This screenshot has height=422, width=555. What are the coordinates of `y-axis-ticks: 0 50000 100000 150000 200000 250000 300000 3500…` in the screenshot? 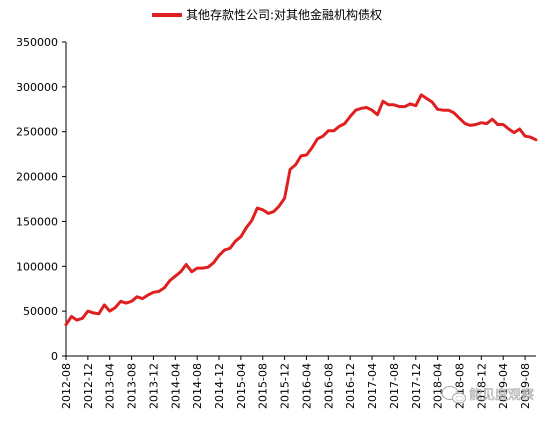 It's located at (41, 199).